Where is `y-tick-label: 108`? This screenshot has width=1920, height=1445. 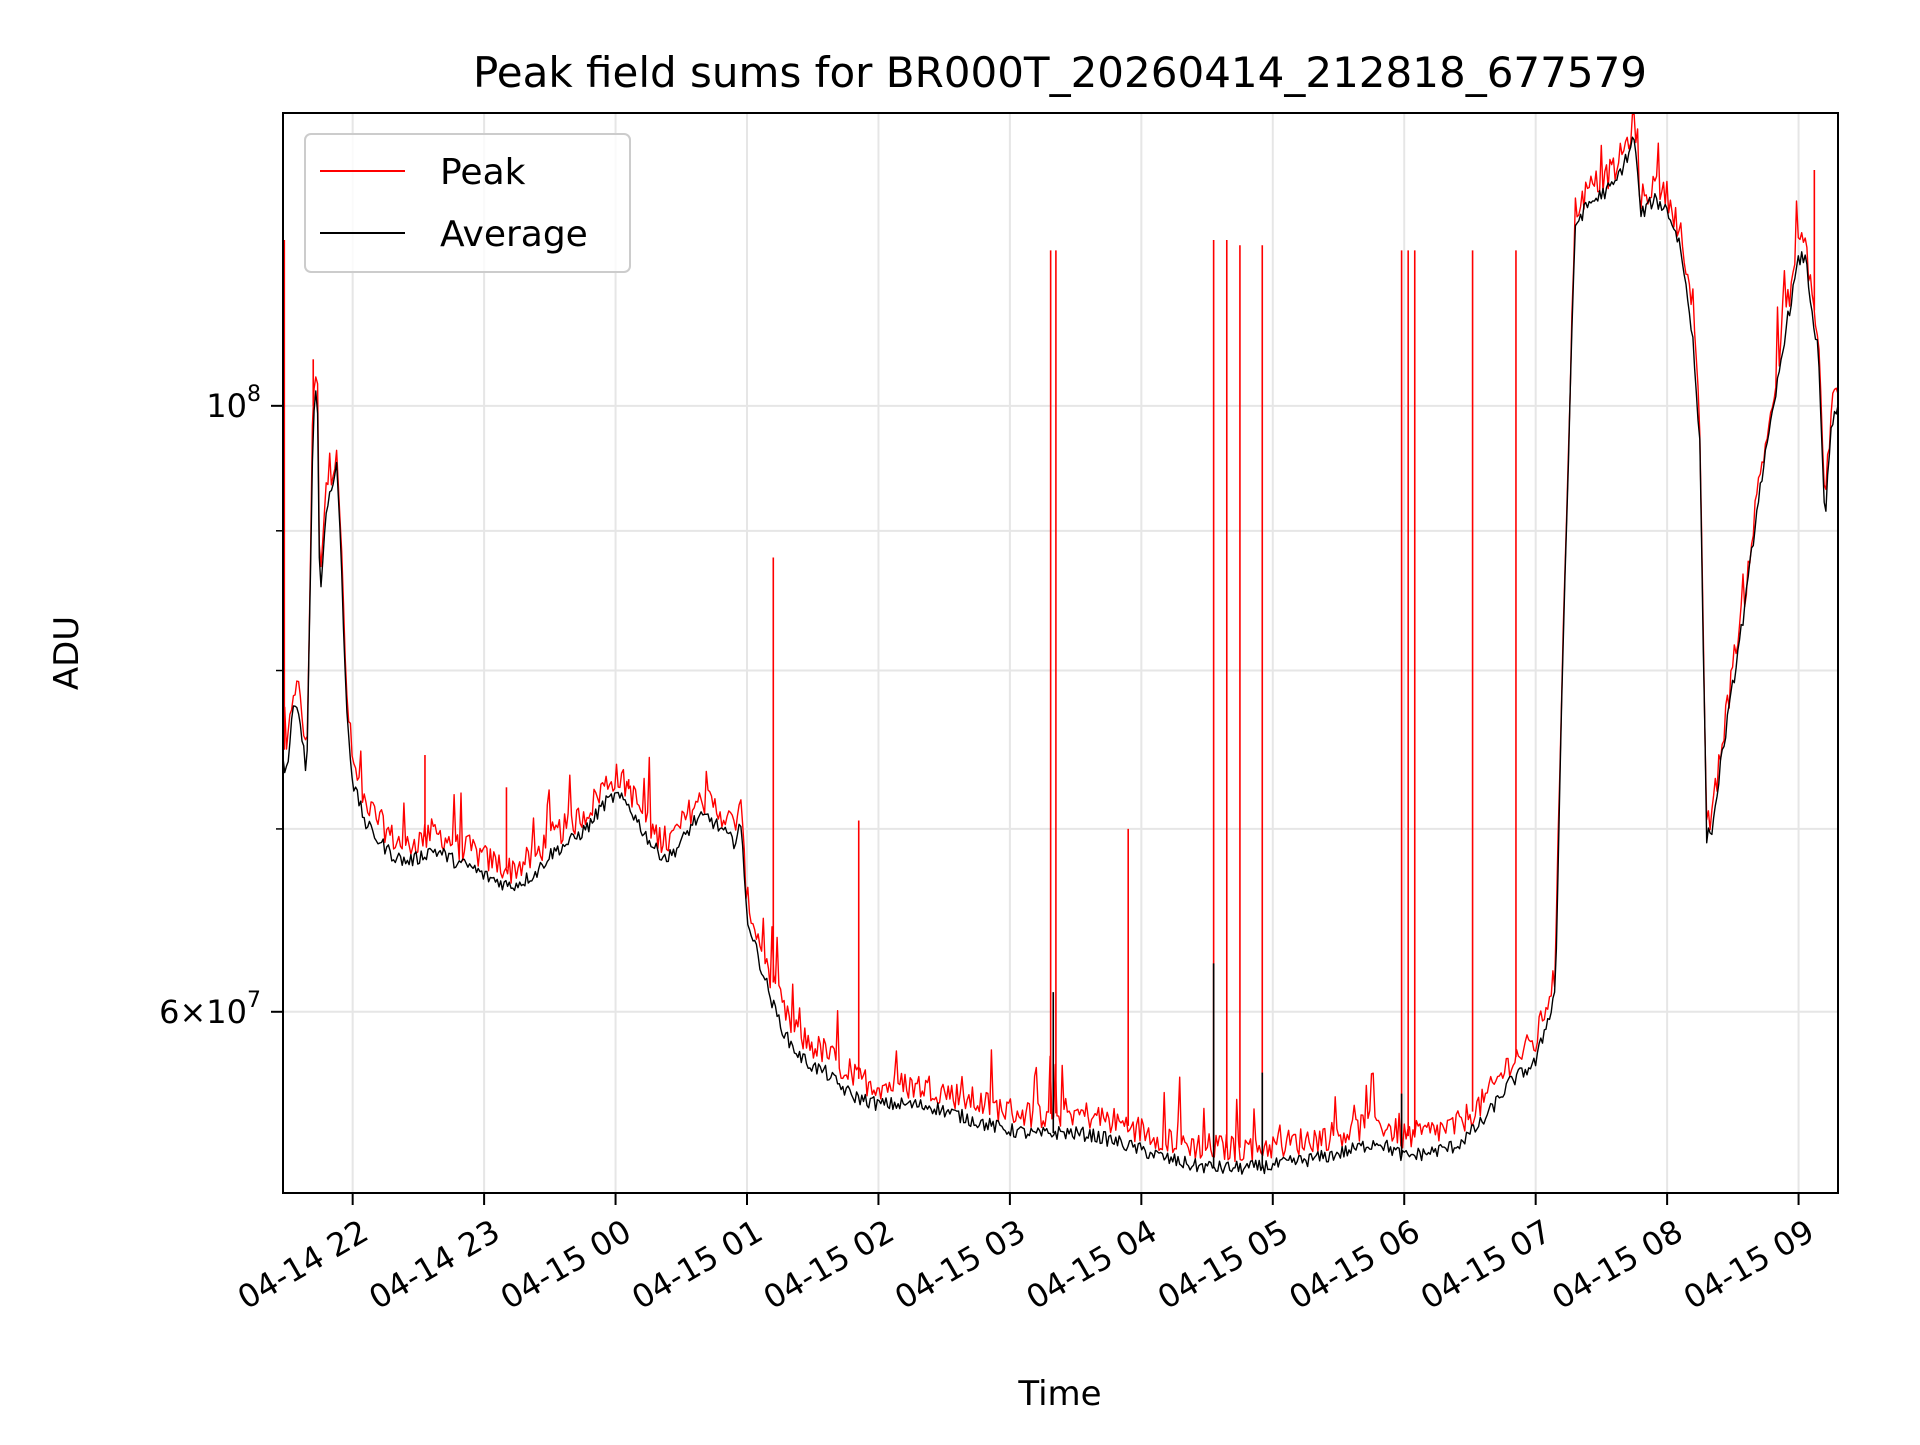
y-tick-label: 108 is located at coordinates (233, 403).